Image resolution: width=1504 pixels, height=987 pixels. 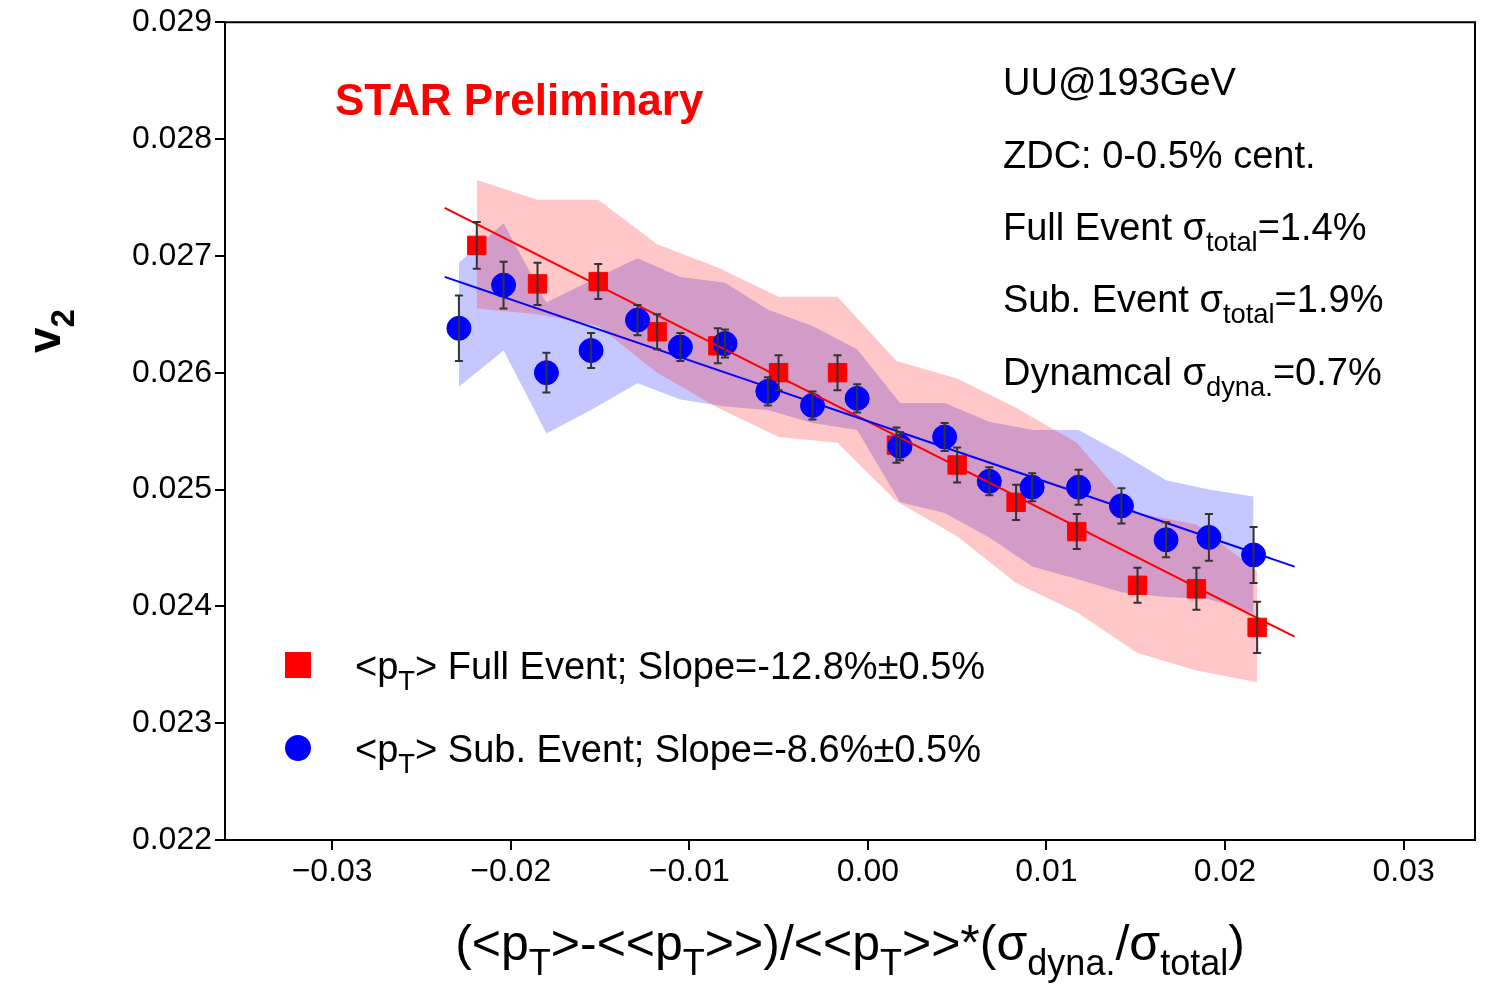 What do you see at coordinates (1403, 870) in the screenshot?
I see `x-tick-label: 0.03` at bounding box center [1403, 870].